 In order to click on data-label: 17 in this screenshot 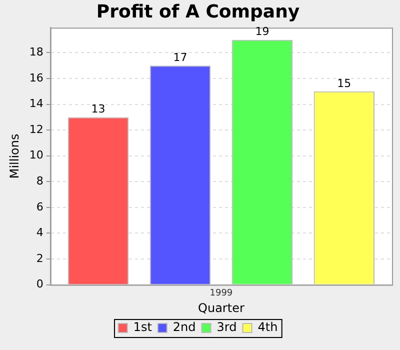, I will do `click(180, 57)`.